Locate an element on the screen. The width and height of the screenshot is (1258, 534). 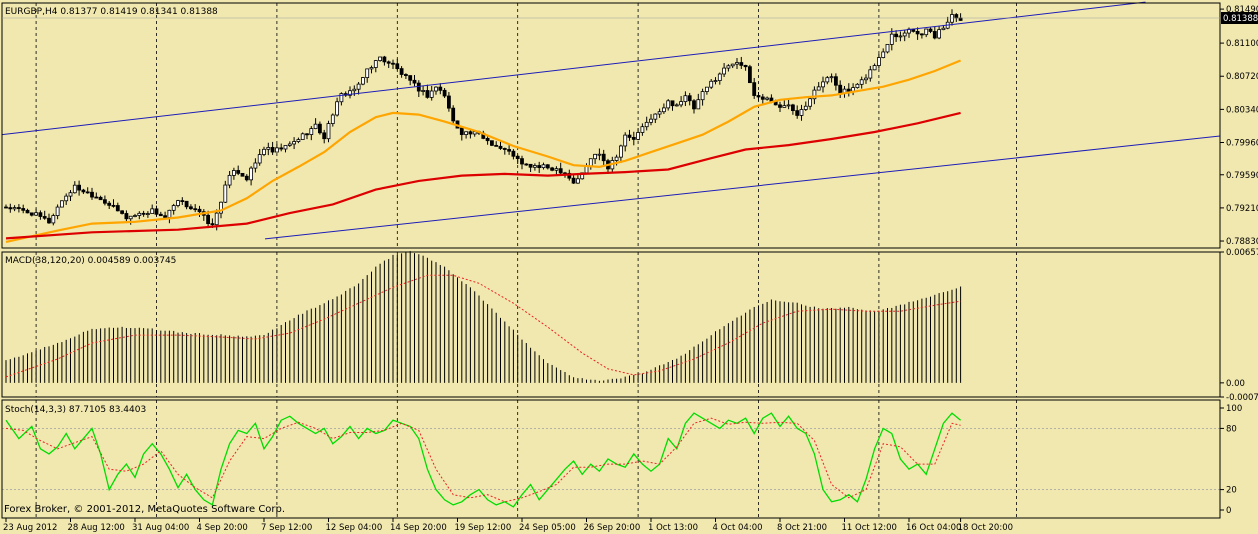
channel-line-lower is located at coordinates (742, 187).